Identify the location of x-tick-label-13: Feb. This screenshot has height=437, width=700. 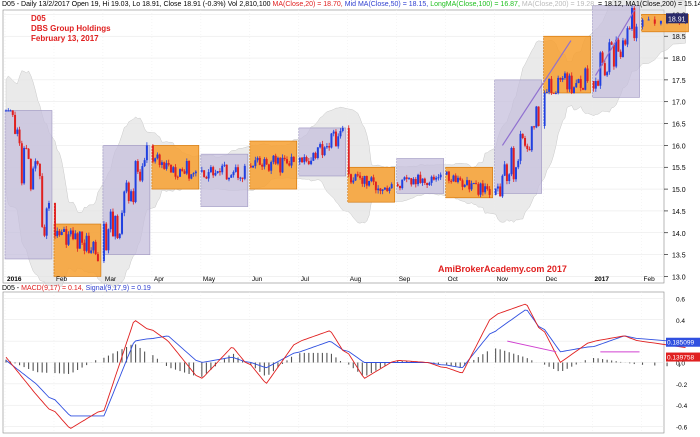
(650, 279).